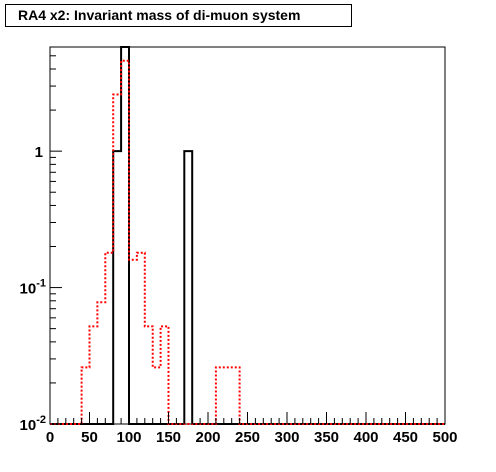  What do you see at coordinates (207, 437) in the screenshot?
I see `x-tick-label: 200` at bounding box center [207, 437].